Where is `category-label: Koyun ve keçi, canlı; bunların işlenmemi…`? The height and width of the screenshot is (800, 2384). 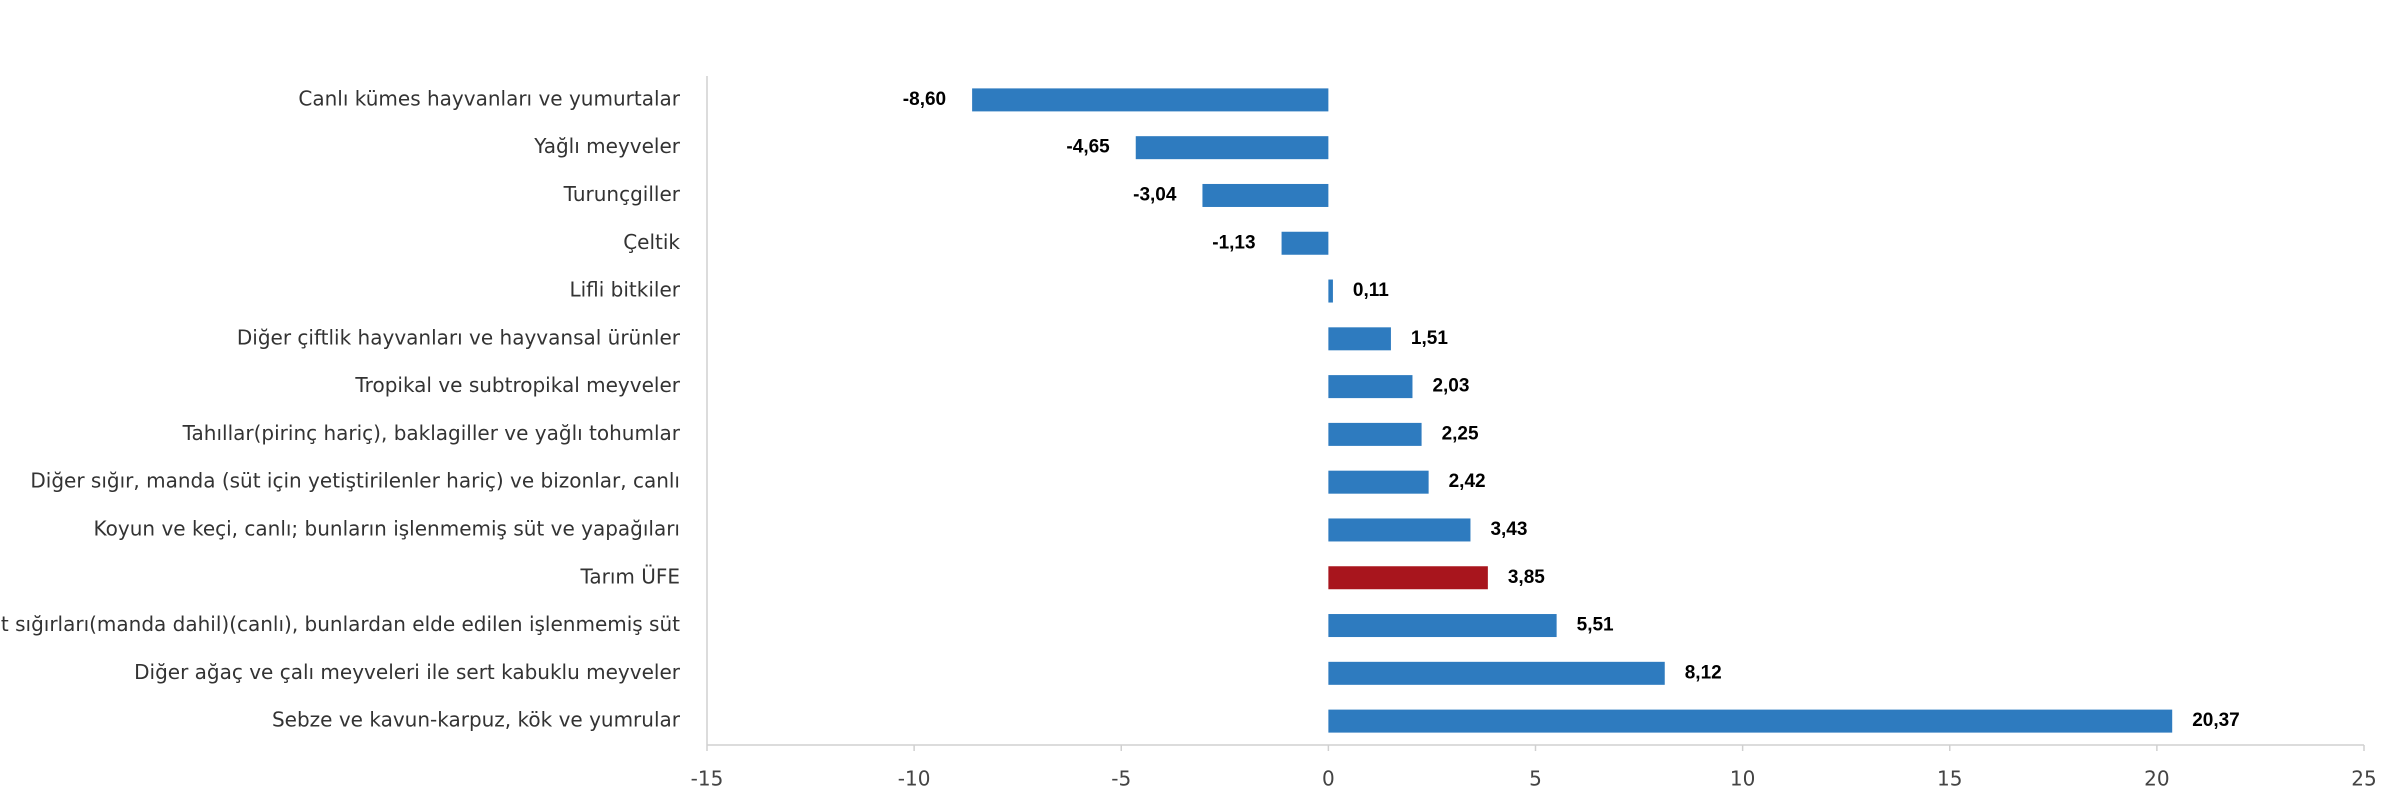 category-label: Koyun ve keçi, canlı; bunların işlenmemi… is located at coordinates (387, 528).